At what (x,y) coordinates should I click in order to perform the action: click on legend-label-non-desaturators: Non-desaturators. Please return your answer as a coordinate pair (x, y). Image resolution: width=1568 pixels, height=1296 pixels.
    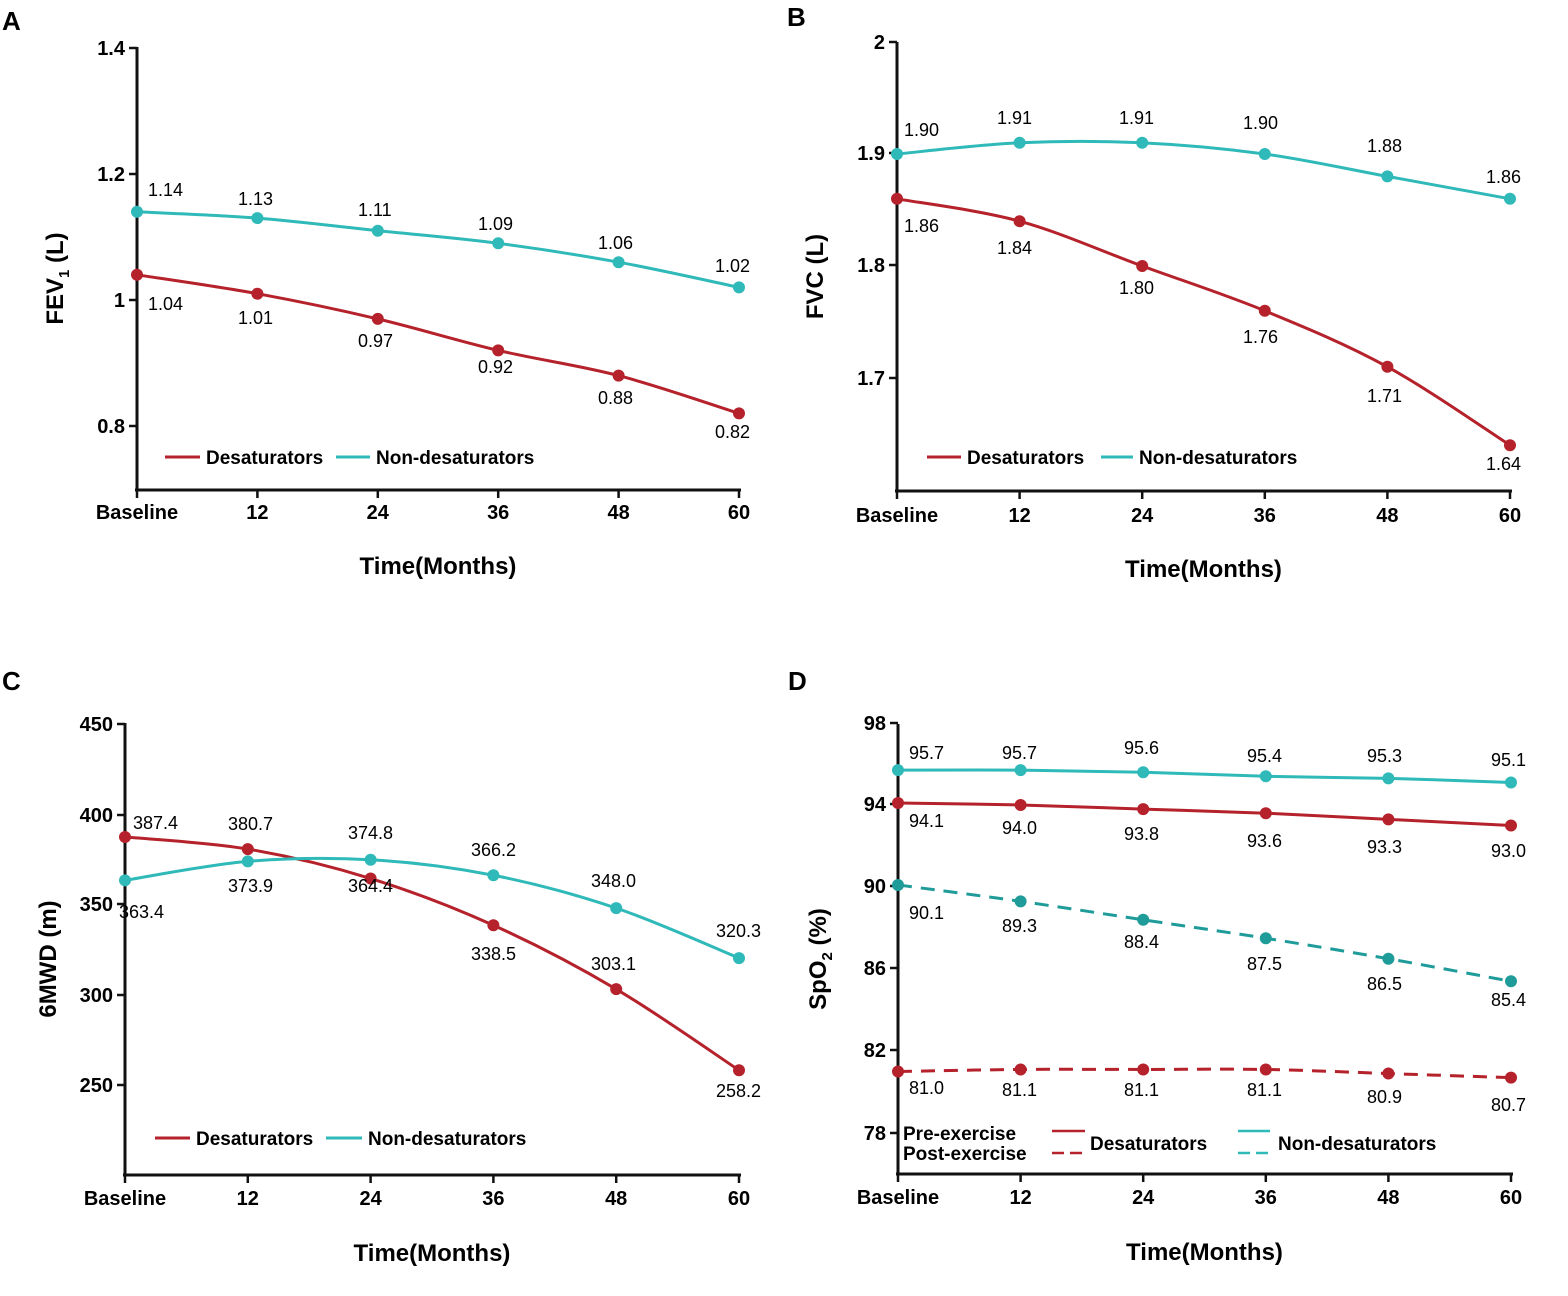
    Looking at the image, I should click on (1357, 1144).